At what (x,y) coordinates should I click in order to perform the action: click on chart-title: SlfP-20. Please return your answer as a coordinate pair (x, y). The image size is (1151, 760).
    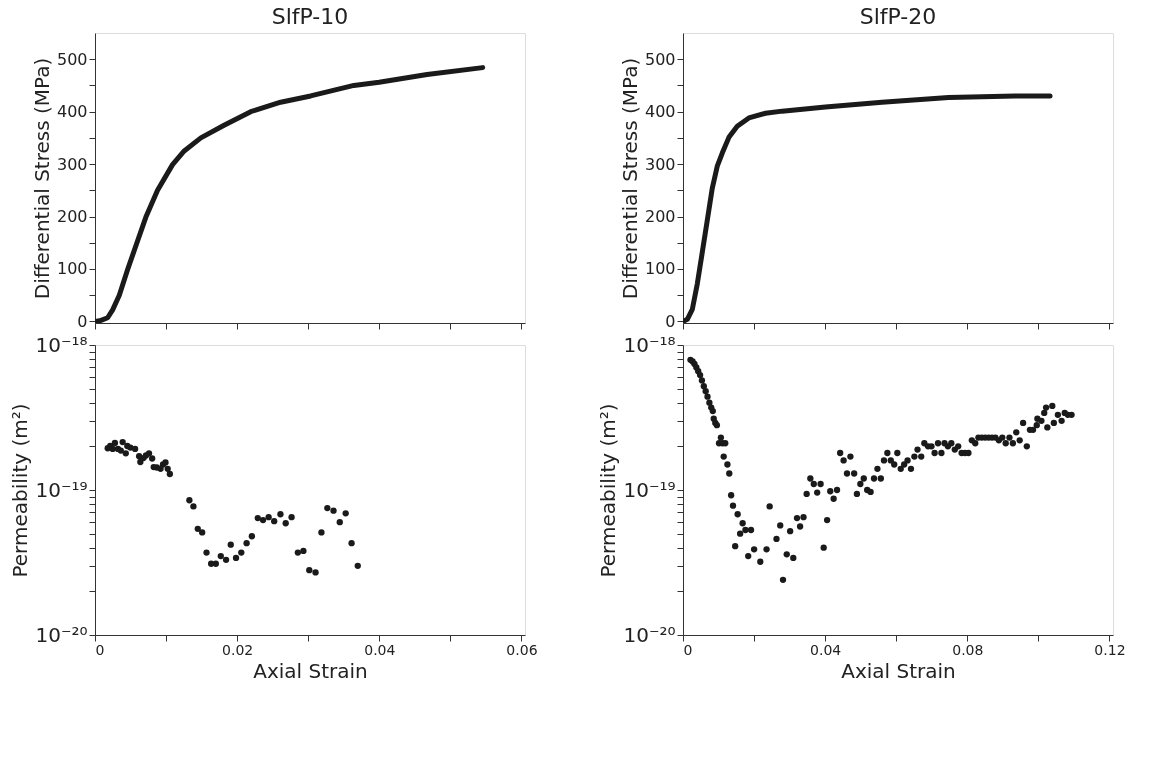
    Looking at the image, I should click on (898, 16).